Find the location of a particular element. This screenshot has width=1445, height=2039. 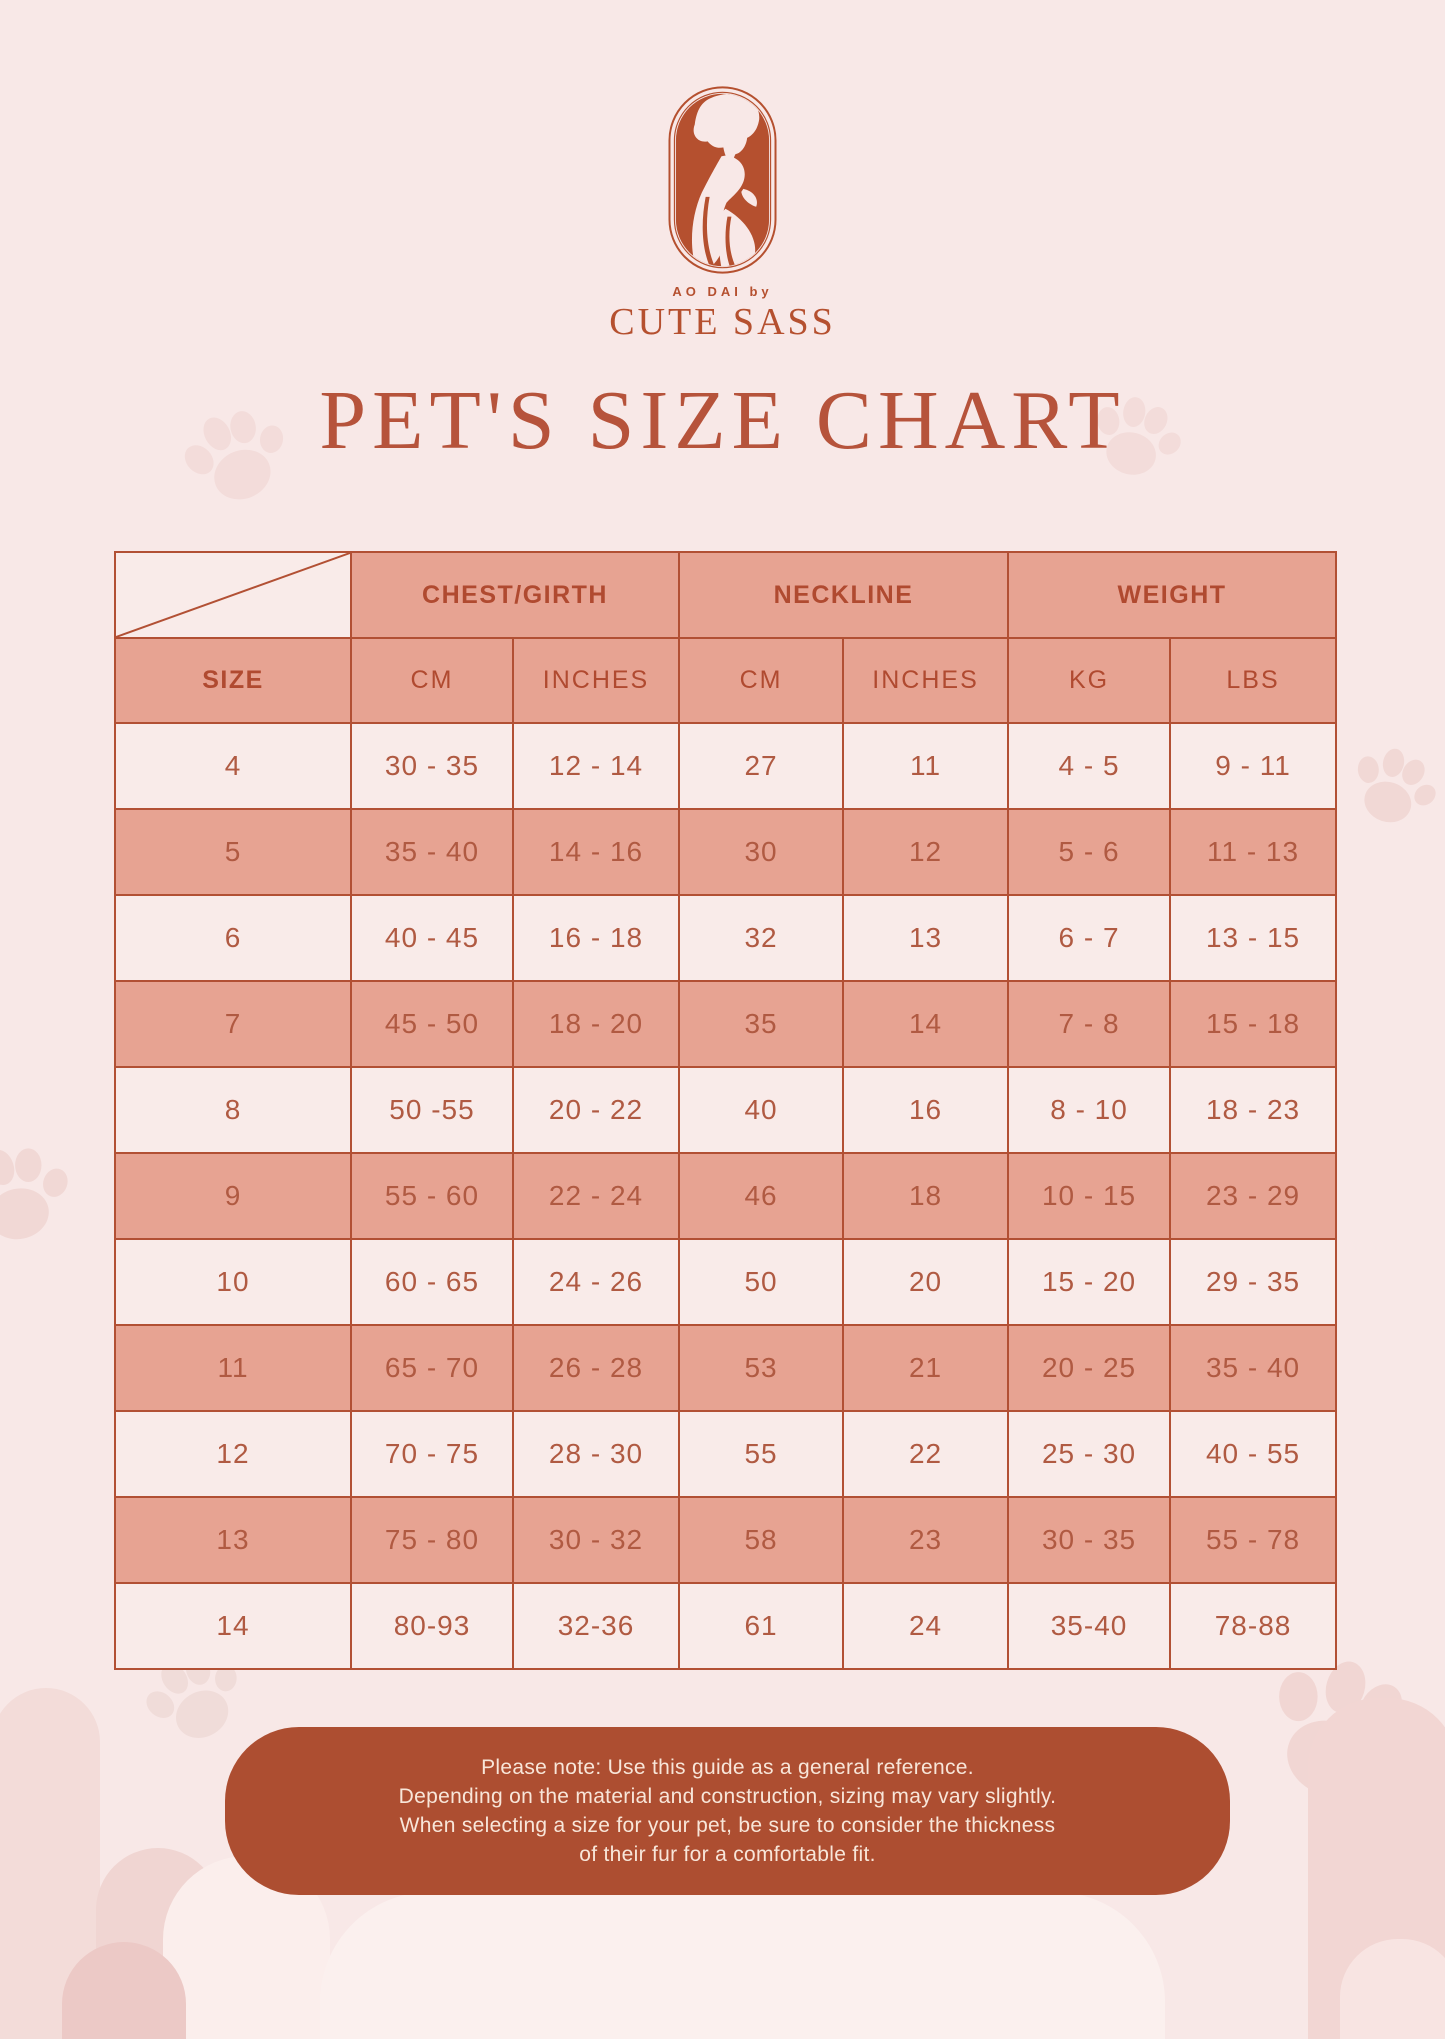

table-row-size-12: 12 70 - 75 28 - 30 55 22 25 - 30 40 - 55 is located at coordinates (726, 1454).